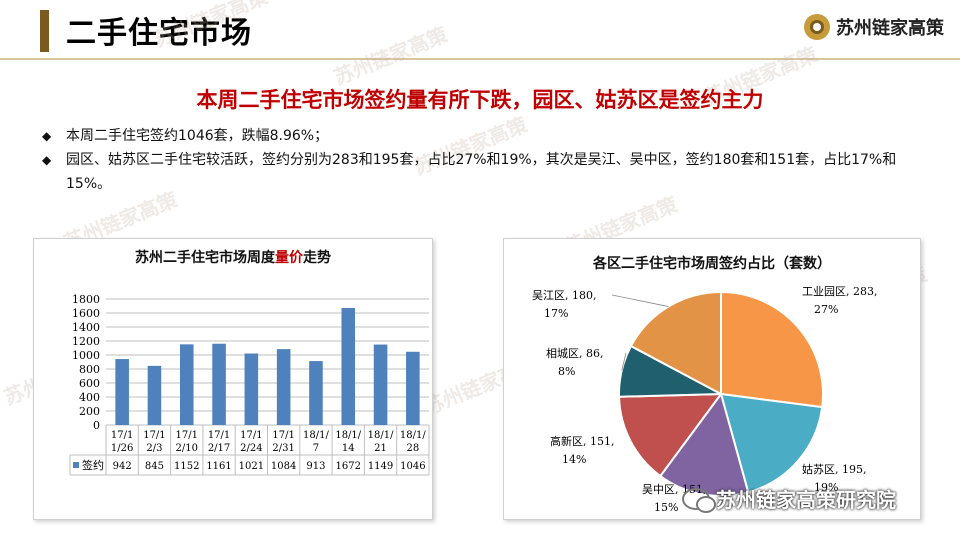 This screenshot has height=540, width=960. What do you see at coordinates (154, 448) in the screenshot?
I see `x-tick-label: 2/3` at bounding box center [154, 448].